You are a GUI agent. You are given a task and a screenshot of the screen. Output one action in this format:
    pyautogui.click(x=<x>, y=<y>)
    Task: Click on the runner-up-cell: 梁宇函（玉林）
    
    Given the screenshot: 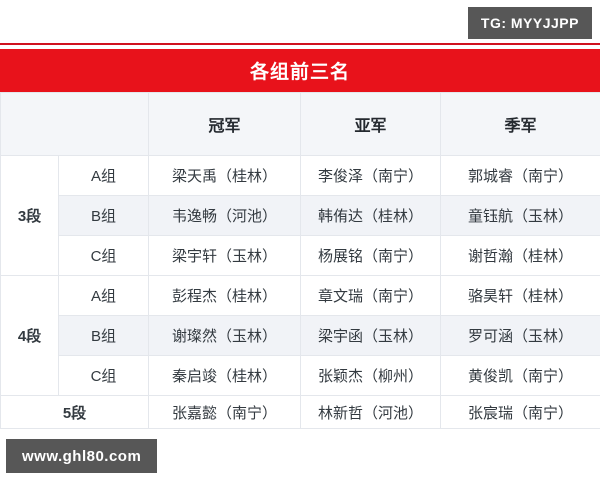 What is the action you would take?
    pyautogui.click(x=370, y=335)
    